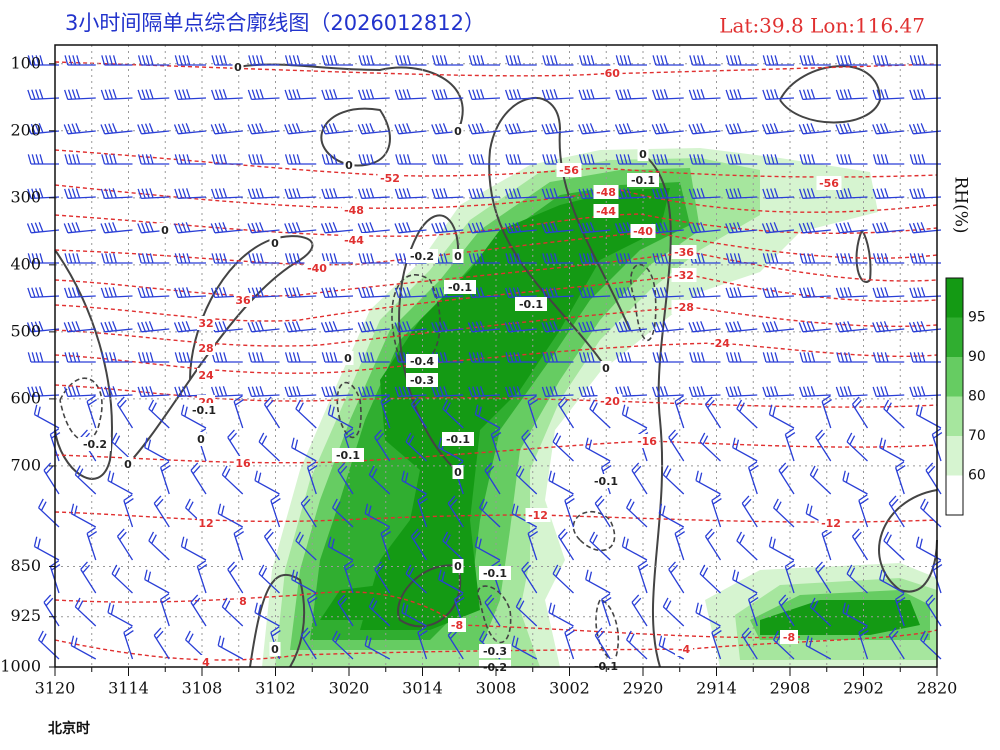 The width and height of the screenshot is (1000, 750). Describe the element at coordinates (460, 287) in the screenshot. I see `contour-label: -0.1` at that location.